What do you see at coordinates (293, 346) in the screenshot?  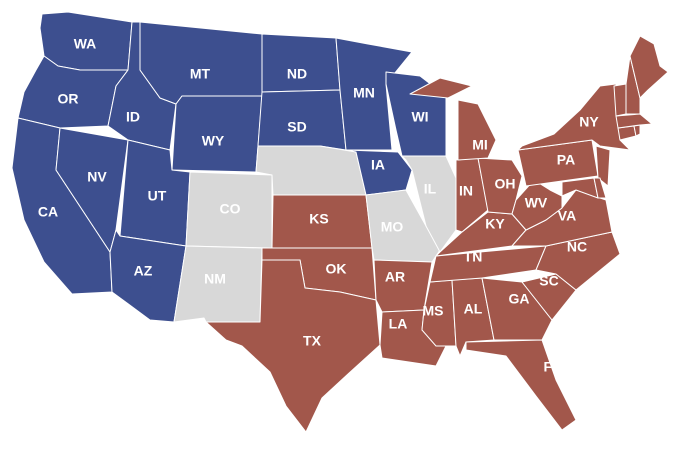 I see `state-tx` at bounding box center [293, 346].